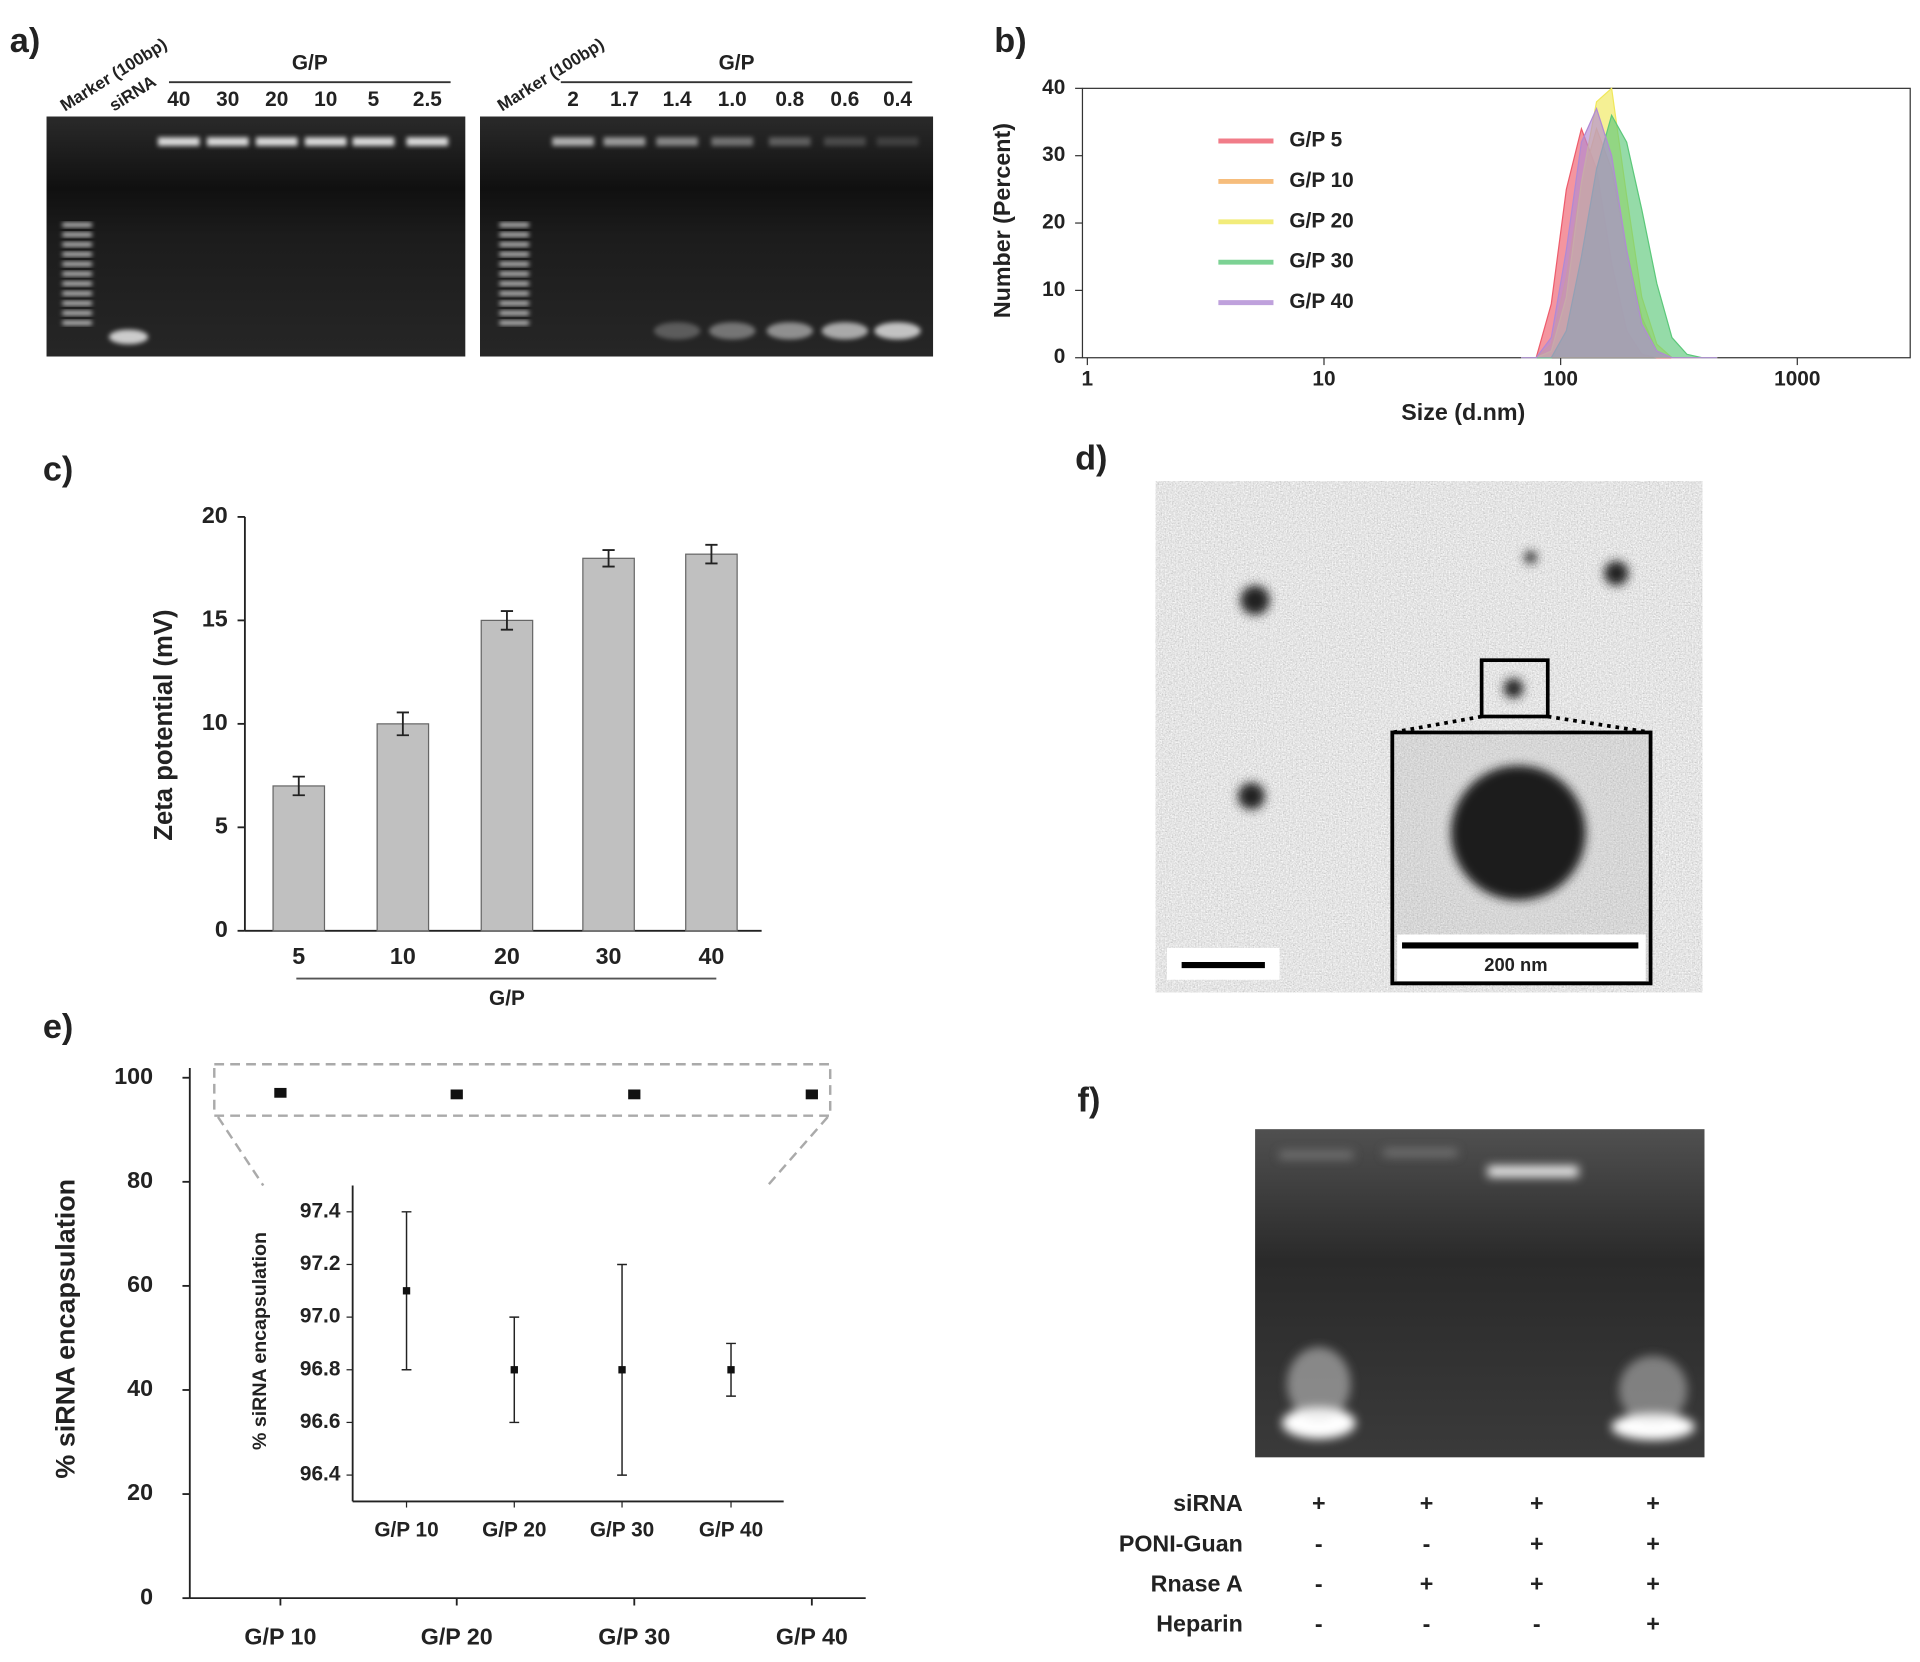 The image size is (1920, 1662). Describe the element at coordinates (844, 99) in the screenshot. I see `lane-label: 0.6` at that location.